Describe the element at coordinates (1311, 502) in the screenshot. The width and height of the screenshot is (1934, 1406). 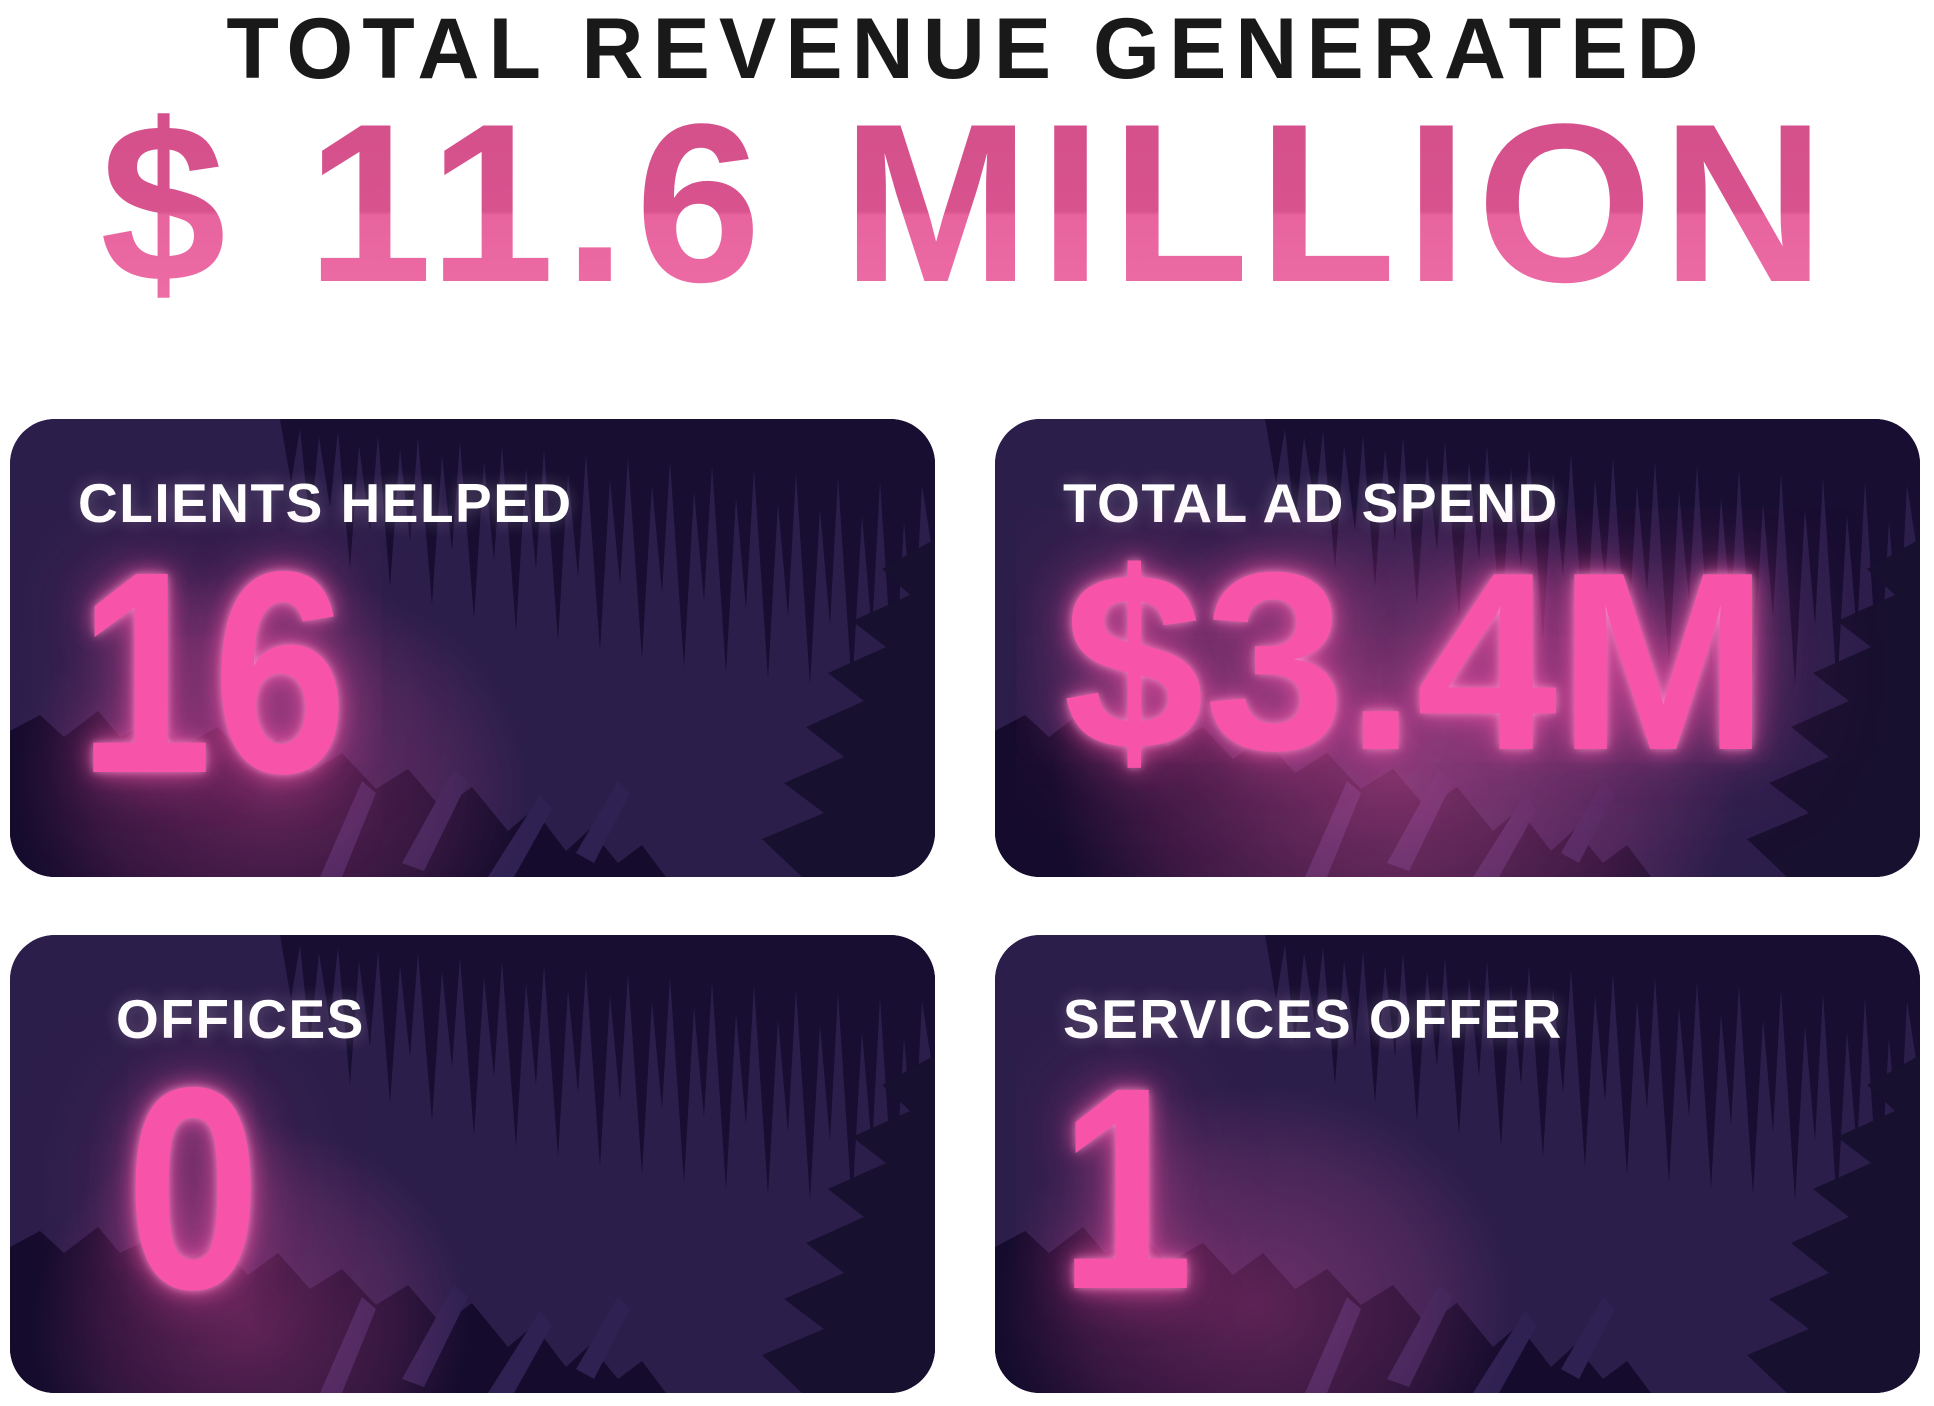
I see `stat-label: TOTAL AD SPEND` at that location.